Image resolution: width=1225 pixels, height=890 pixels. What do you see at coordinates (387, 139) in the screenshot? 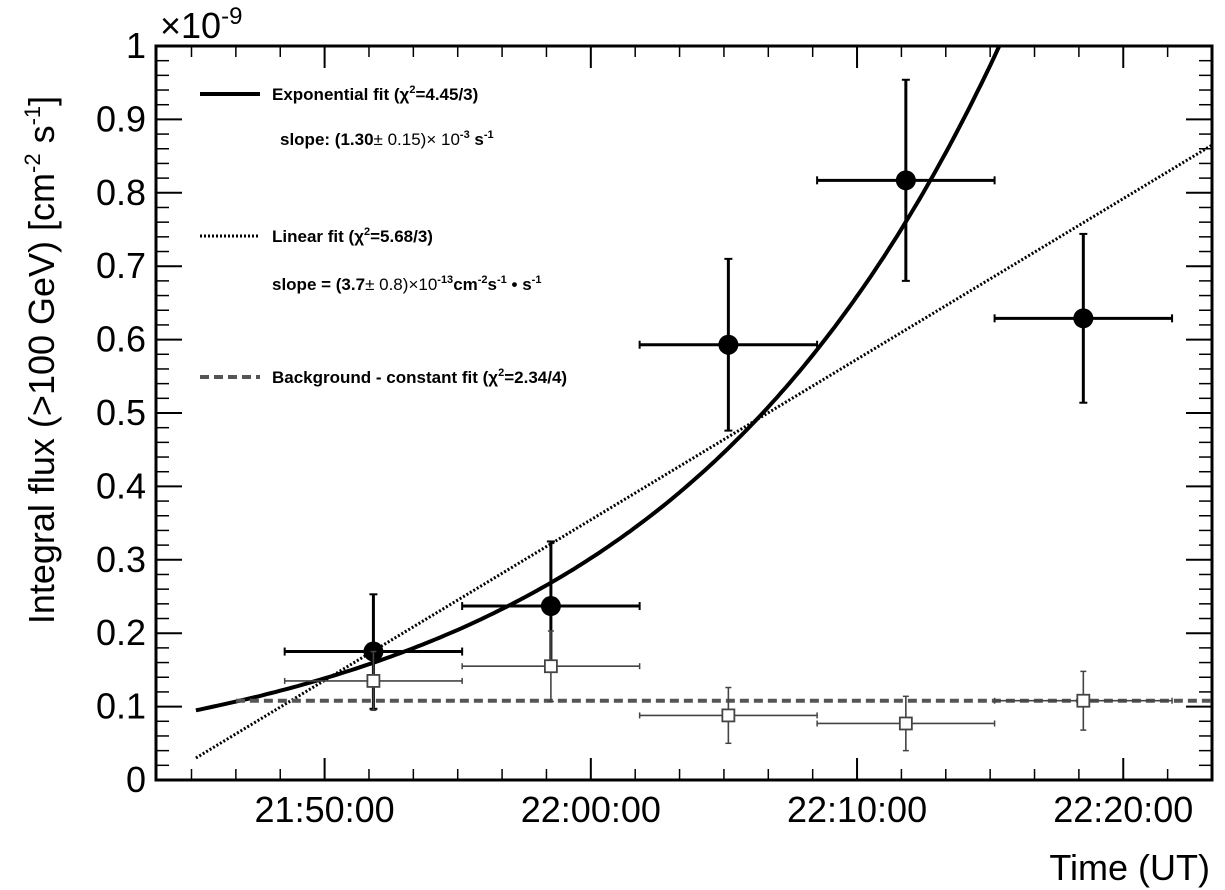
I see `legend-exponential-slope: slope: (1.30± 0.15)× 10-3 s-1` at bounding box center [387, 139].